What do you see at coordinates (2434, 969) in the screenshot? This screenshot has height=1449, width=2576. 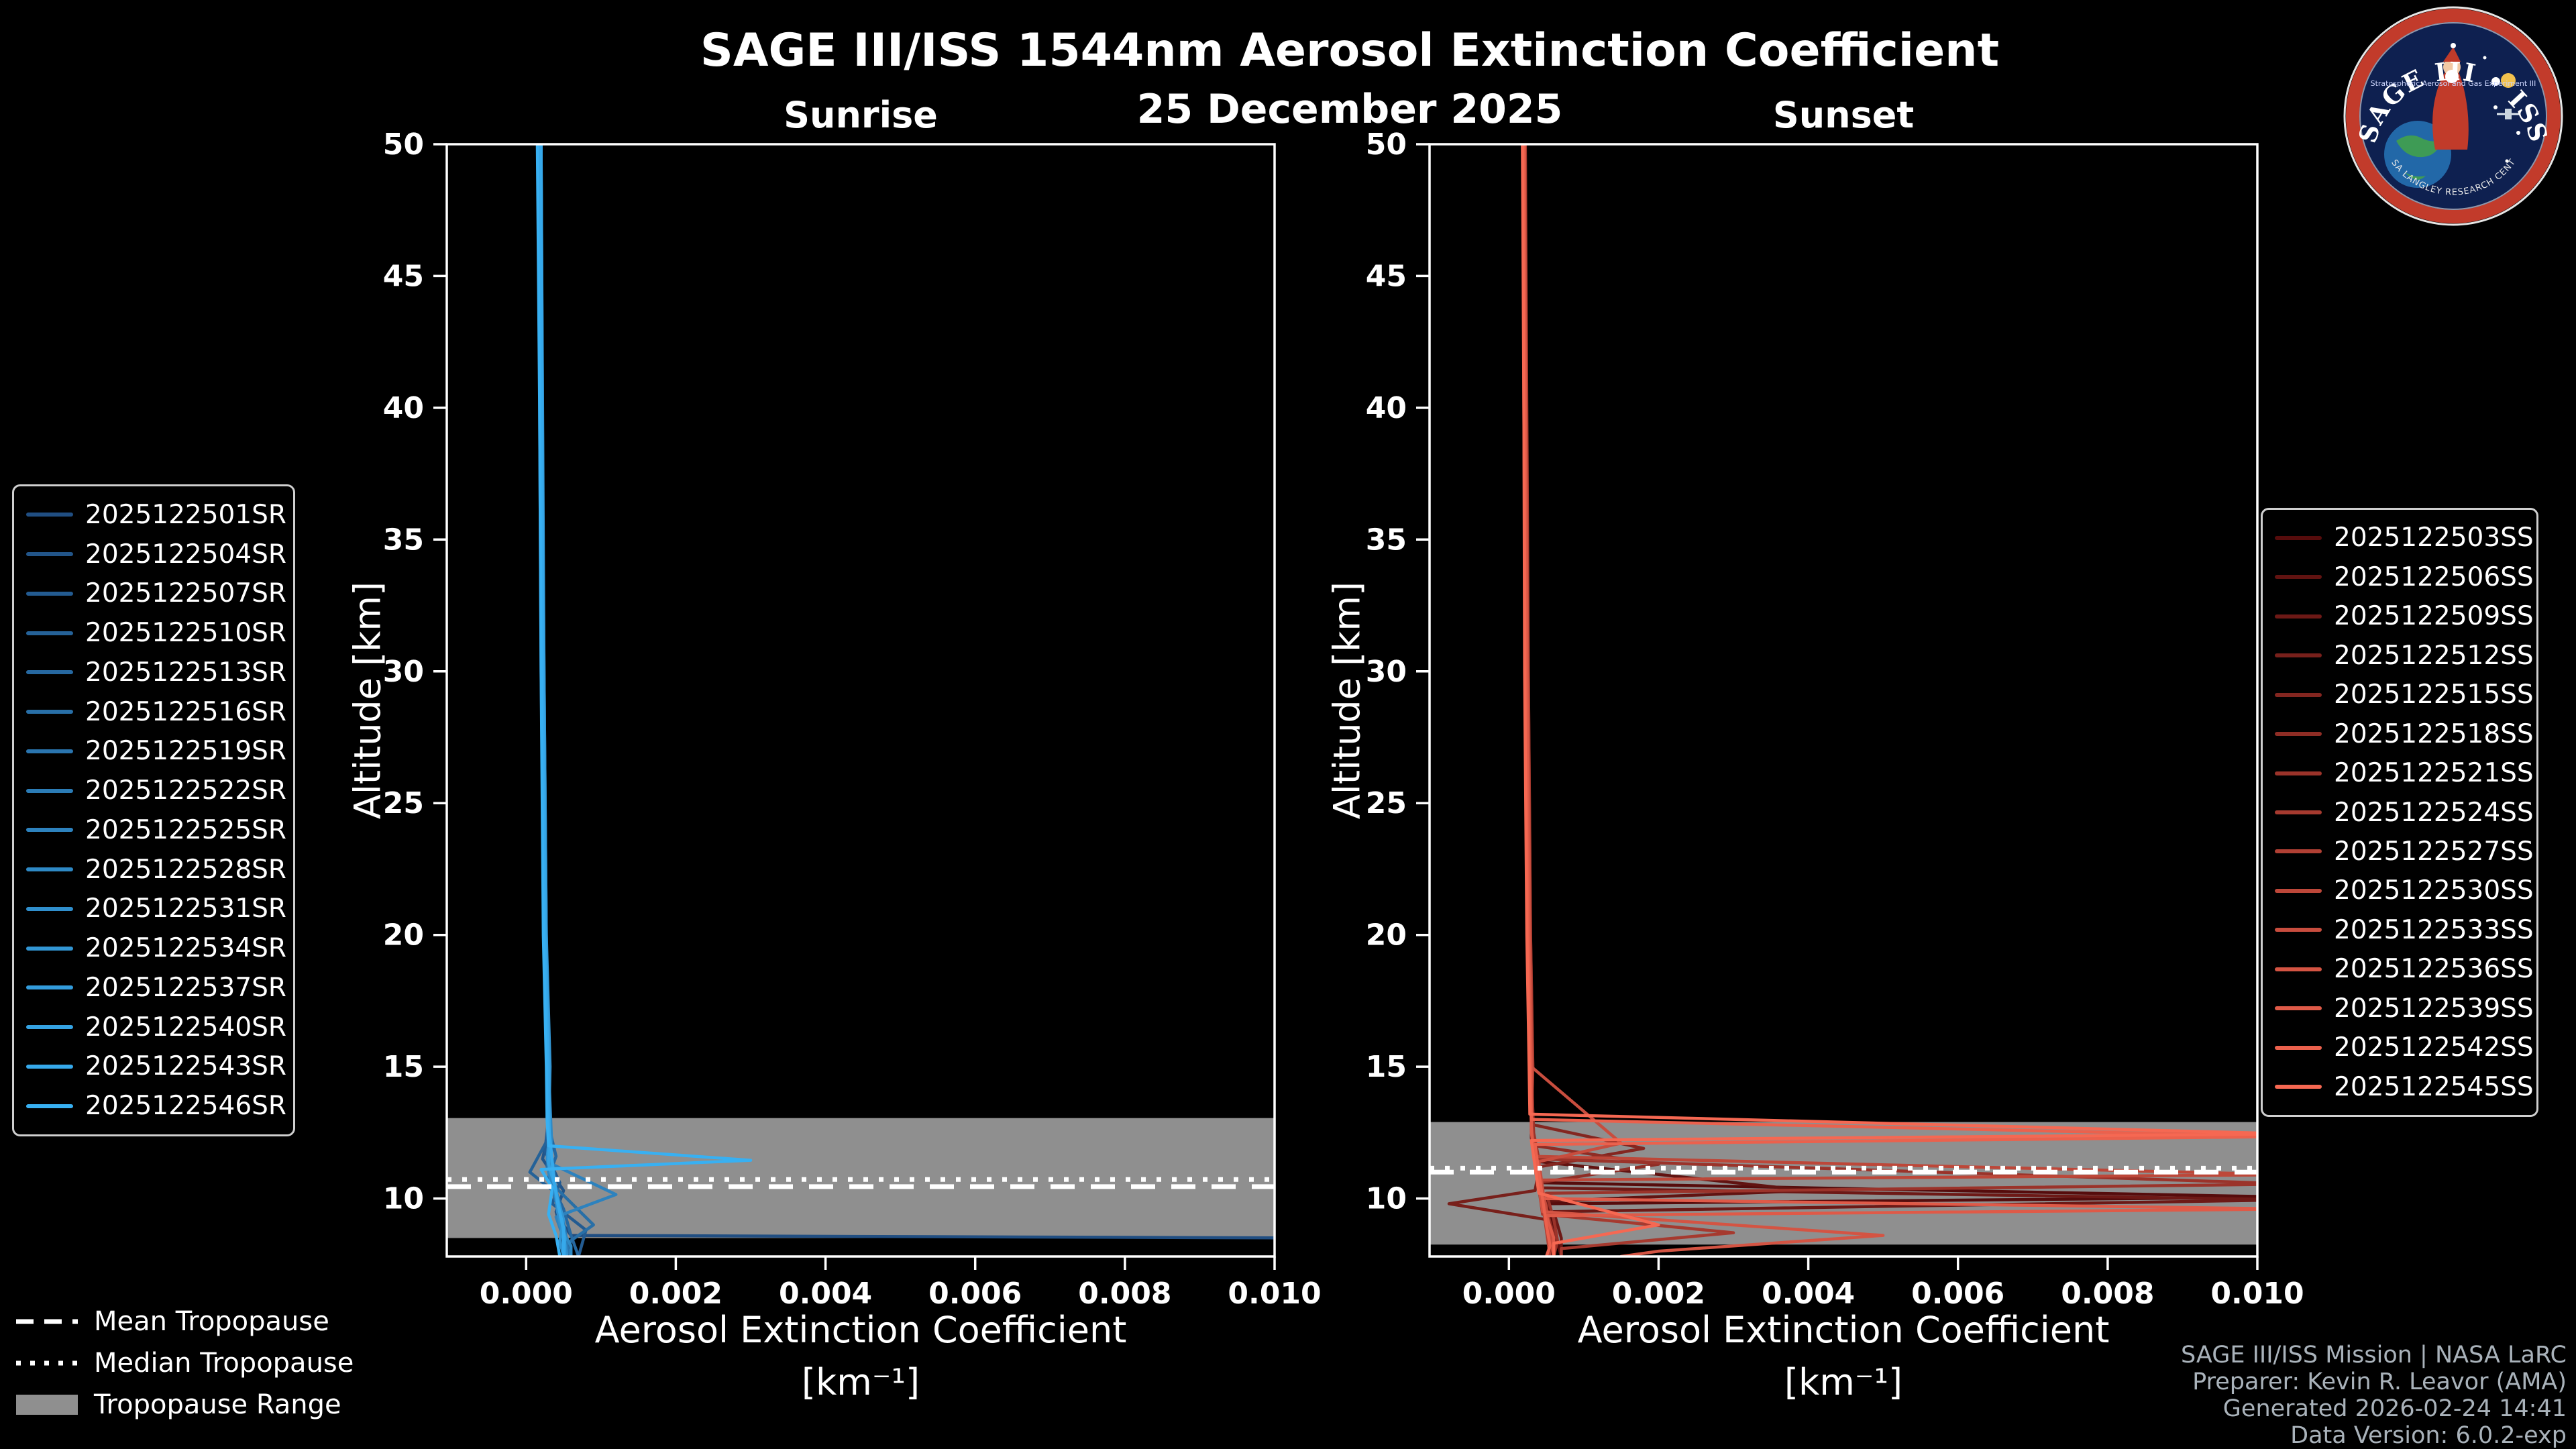 I see `legend-label: 2025122536SS` at bounding box center [2434, 969].